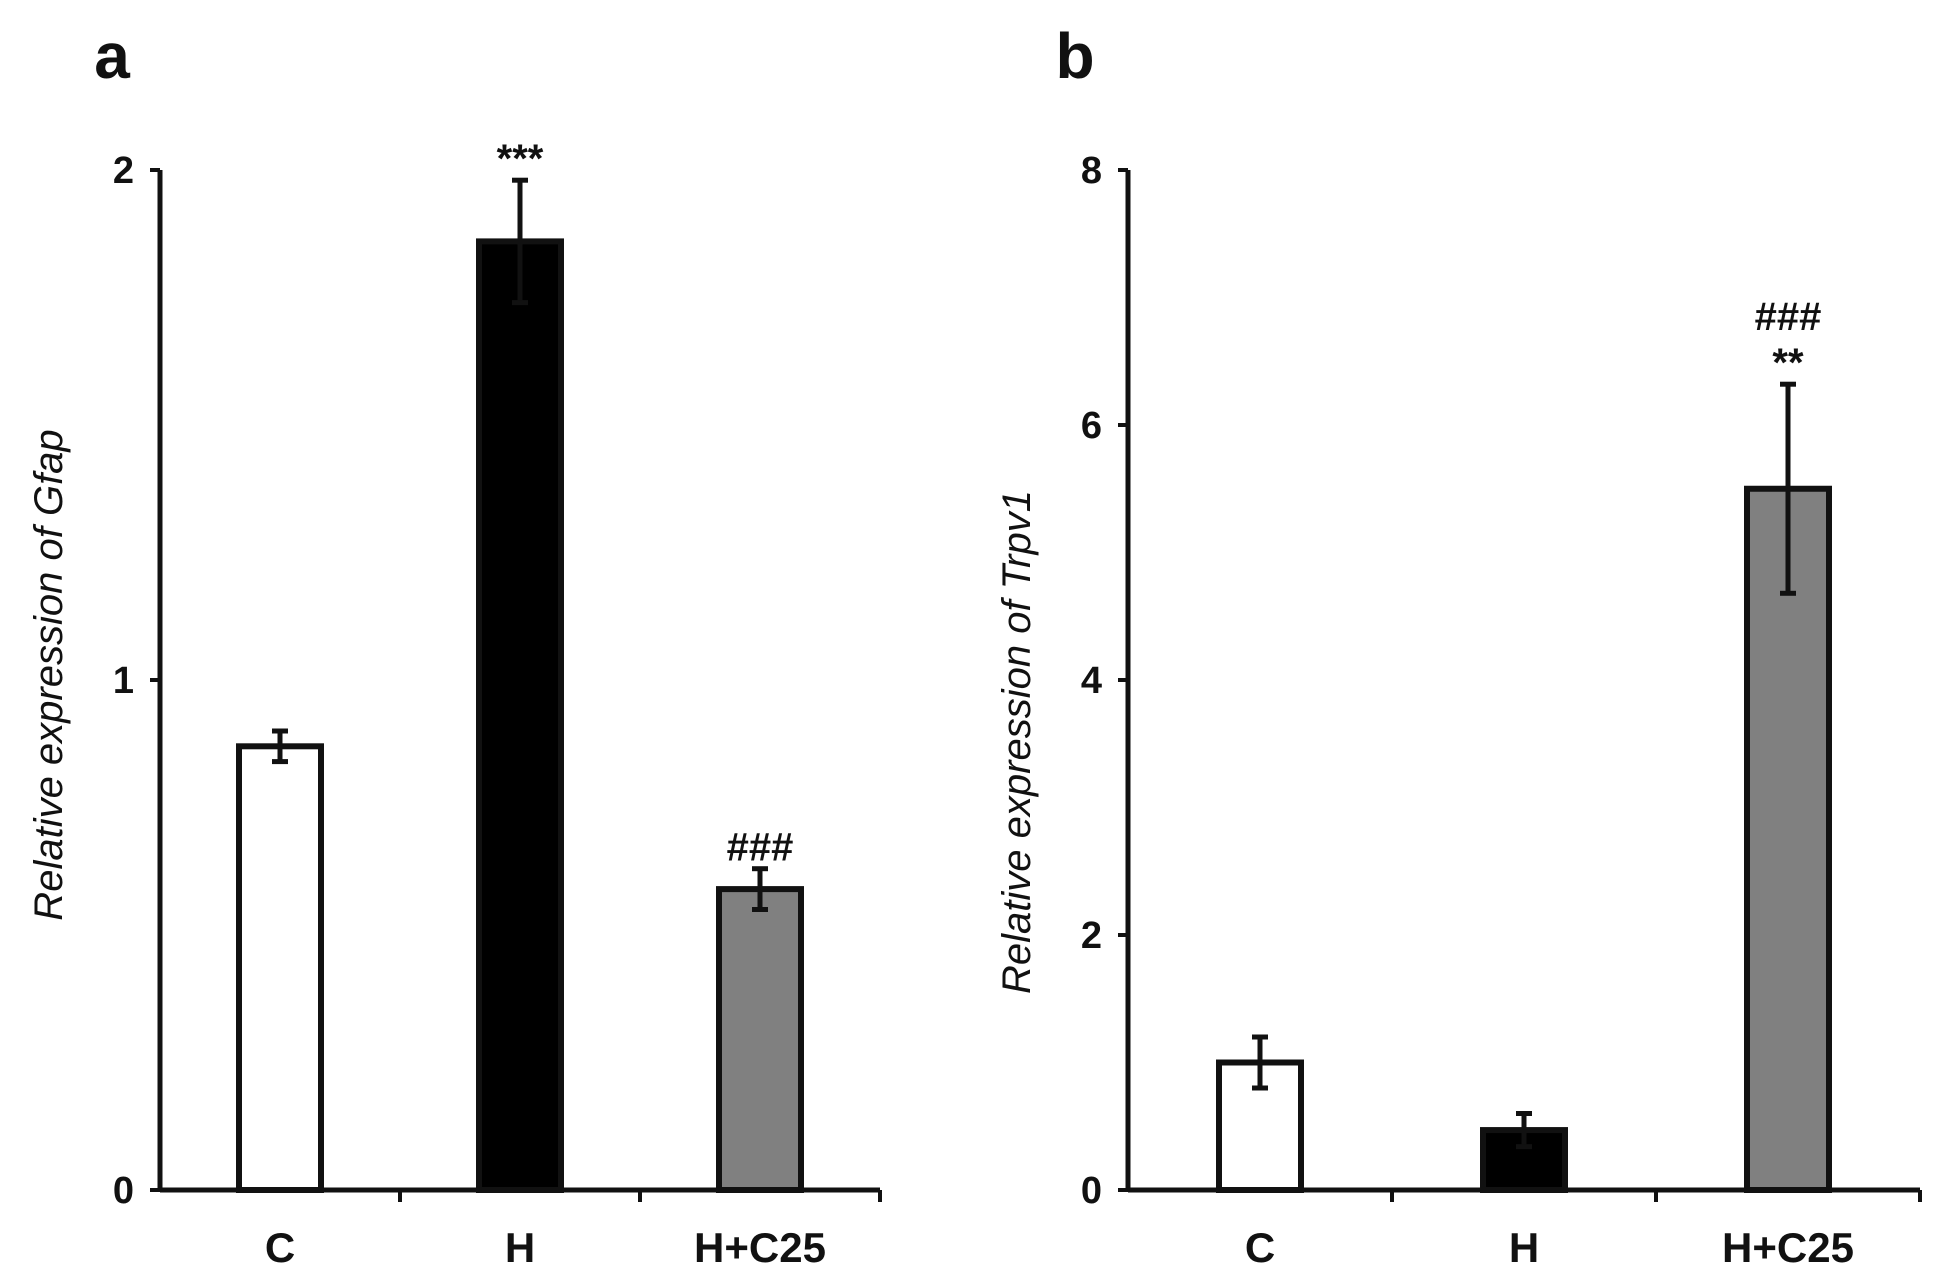 The width and height of the screenshot is (1934, 1288). I want to click on bar-h, so click(520, 715).